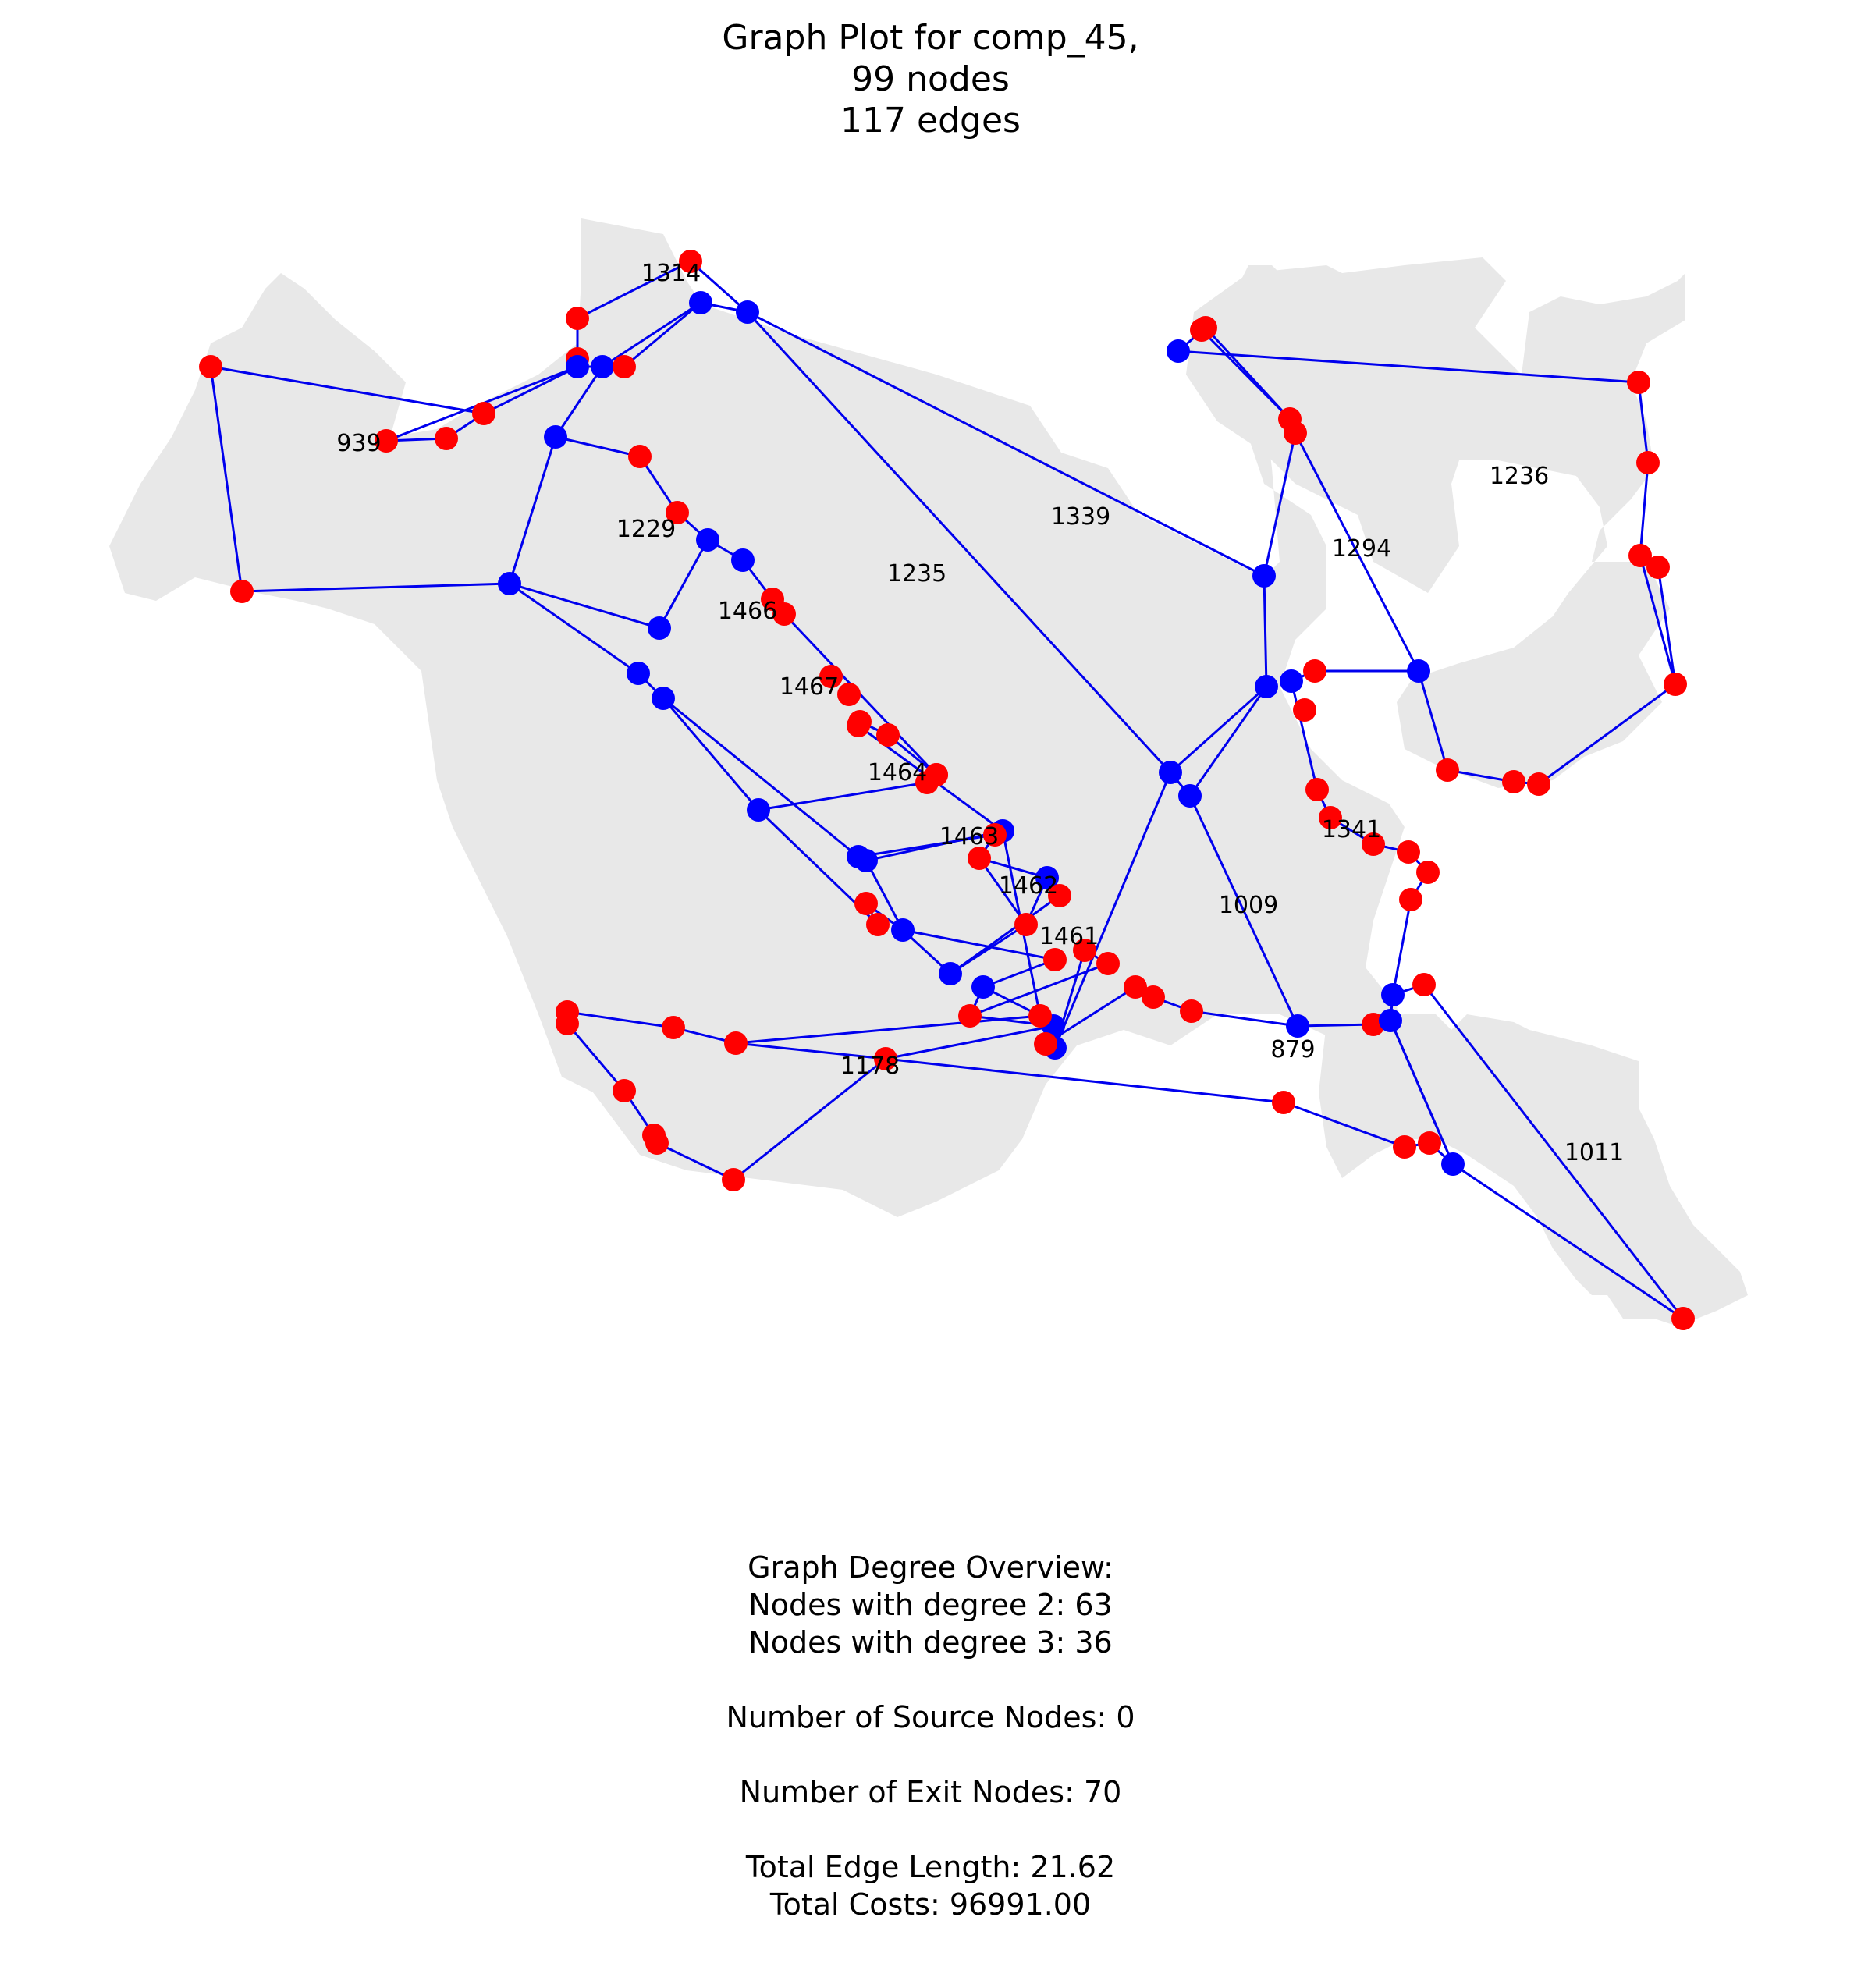  What do you see at coordinates (663, 698) in the screenshot?
I see `junction-node-x` at bounding box center [663, 698].